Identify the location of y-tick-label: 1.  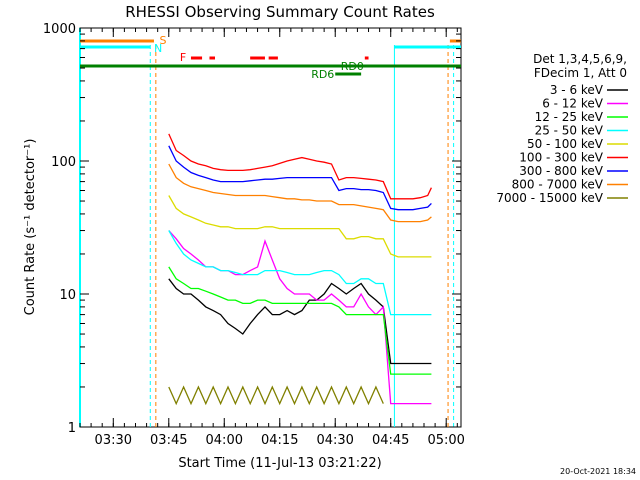
(72, 428).